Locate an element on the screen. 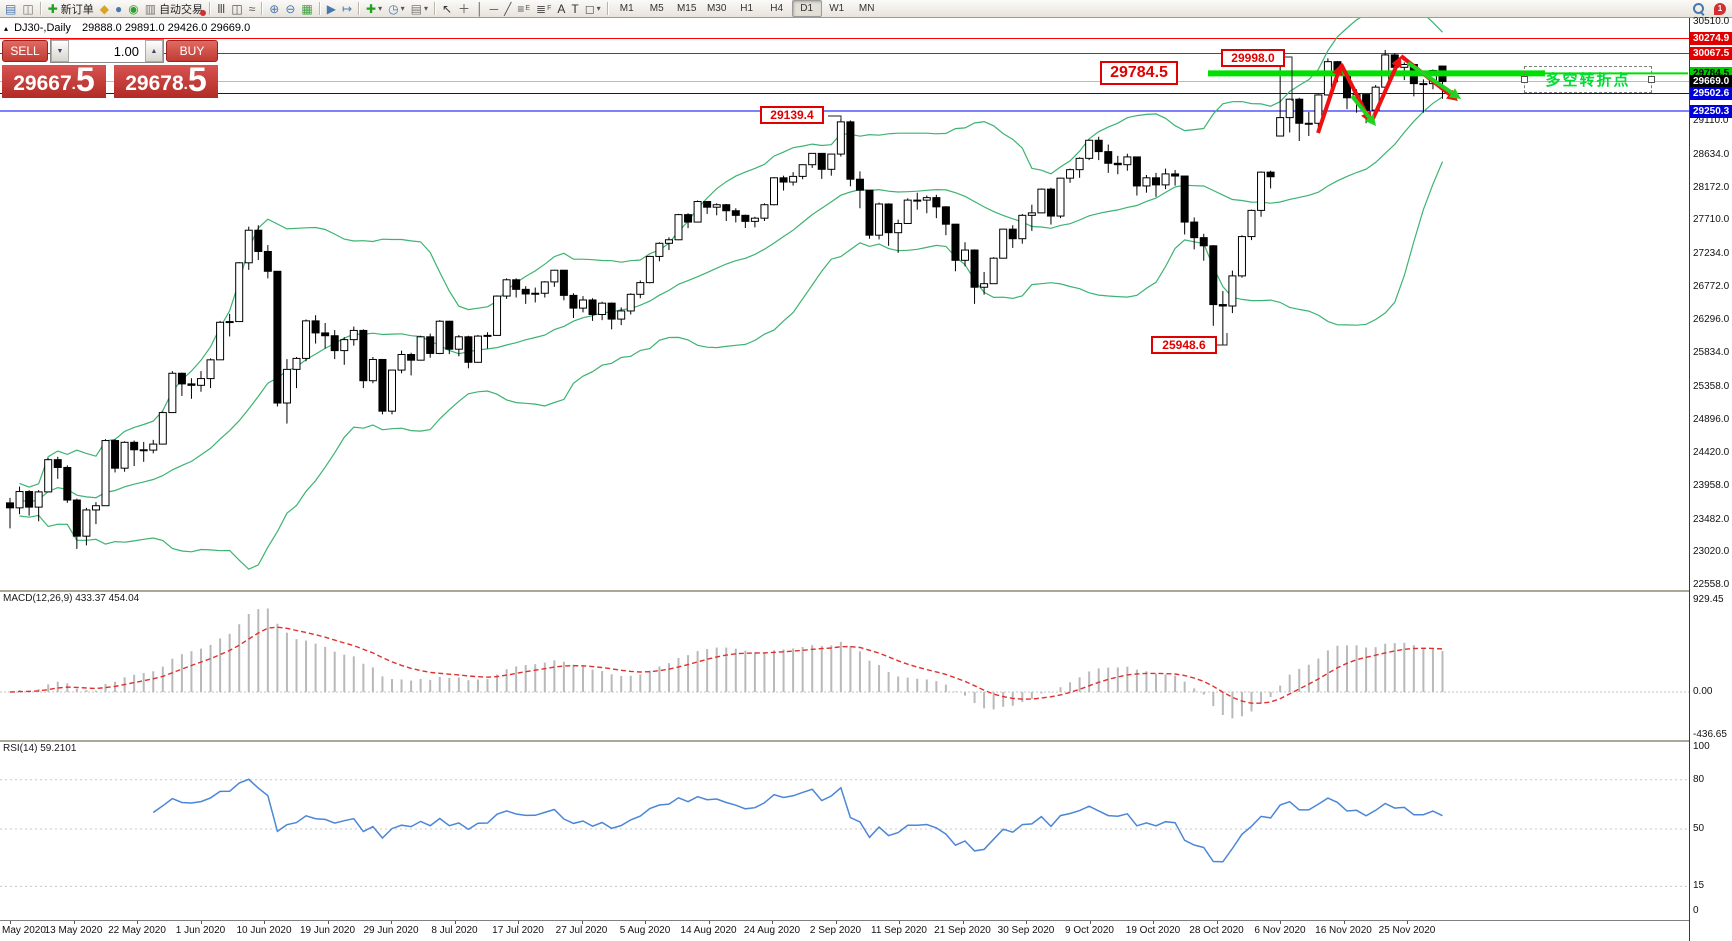 The image size is (1732, 941). timeframe-m30: M30 is located at coordinates (716, 8).